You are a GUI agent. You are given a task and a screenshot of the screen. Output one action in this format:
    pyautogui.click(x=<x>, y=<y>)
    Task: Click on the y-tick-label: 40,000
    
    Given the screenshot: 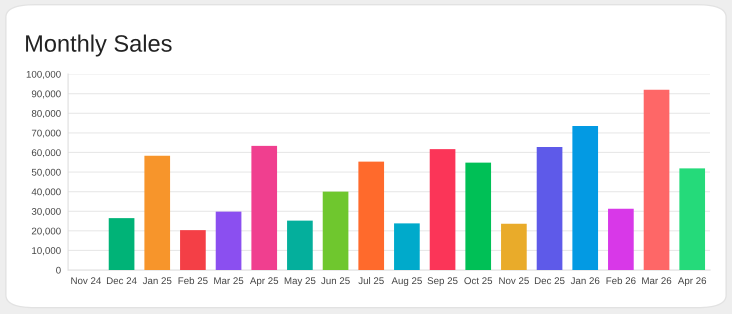 What is the action you would take?
    pyautogui.click(x=46, y=192)
    